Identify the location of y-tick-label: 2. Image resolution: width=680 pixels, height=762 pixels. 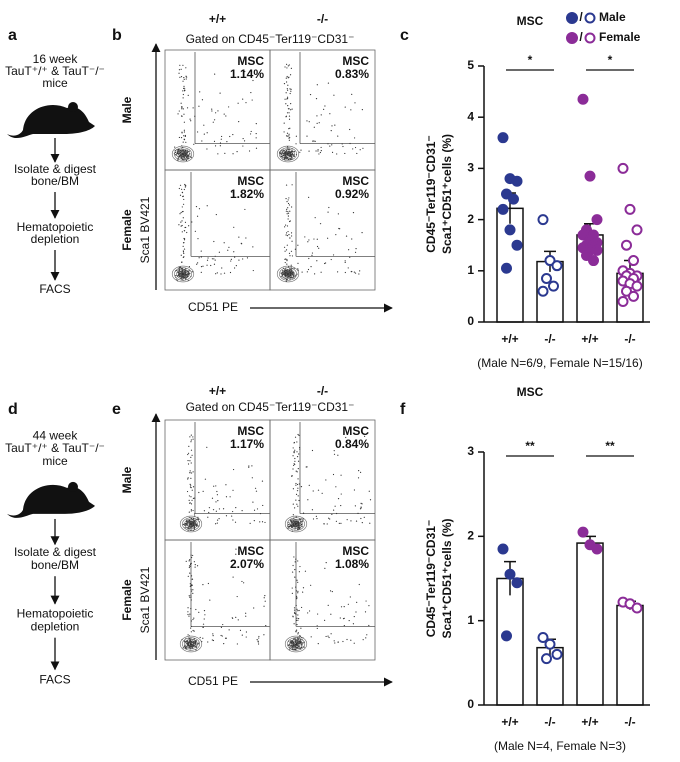
(470, 219).